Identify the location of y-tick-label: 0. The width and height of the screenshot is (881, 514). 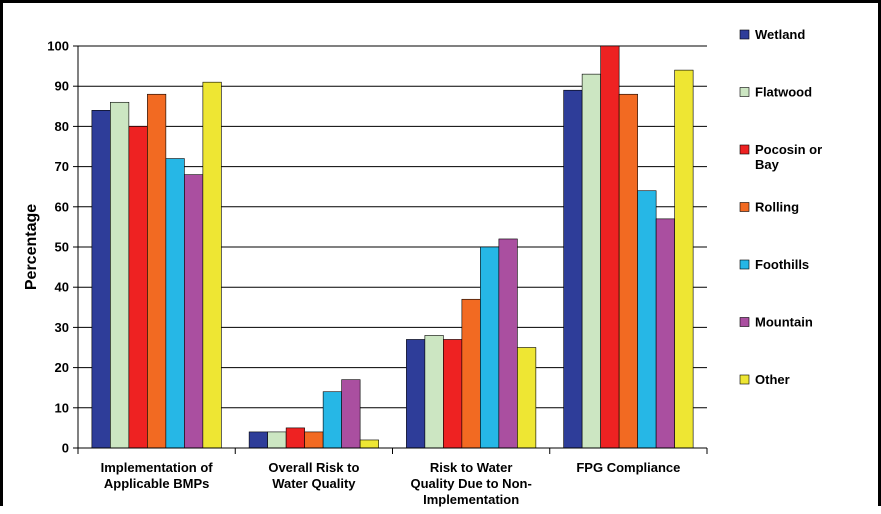
(65, 448).